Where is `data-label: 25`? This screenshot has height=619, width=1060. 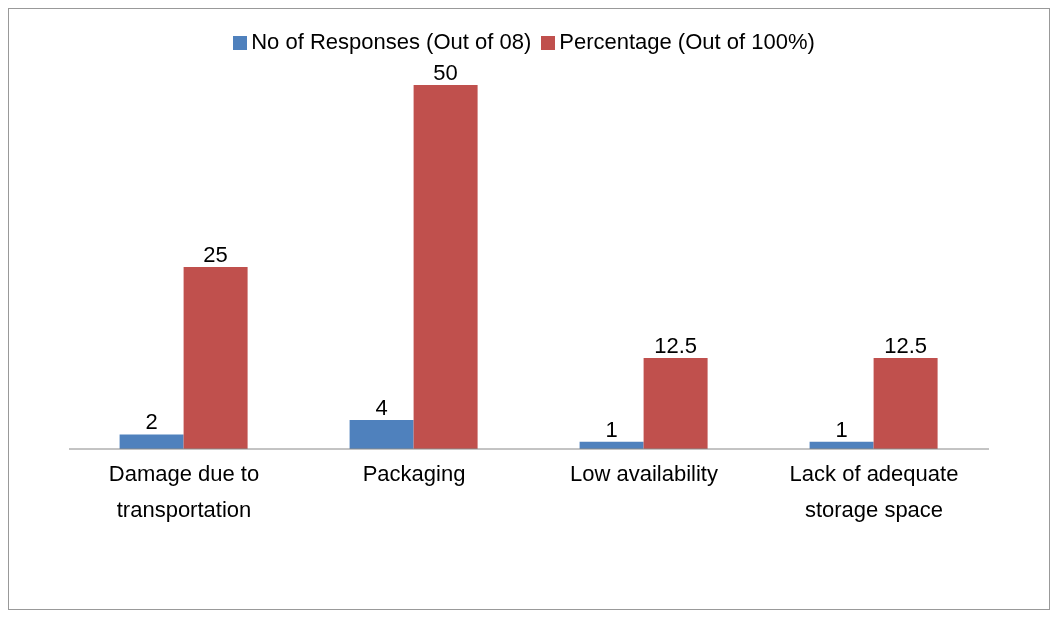
data-label: 25 is located at coordinates (215, 254).